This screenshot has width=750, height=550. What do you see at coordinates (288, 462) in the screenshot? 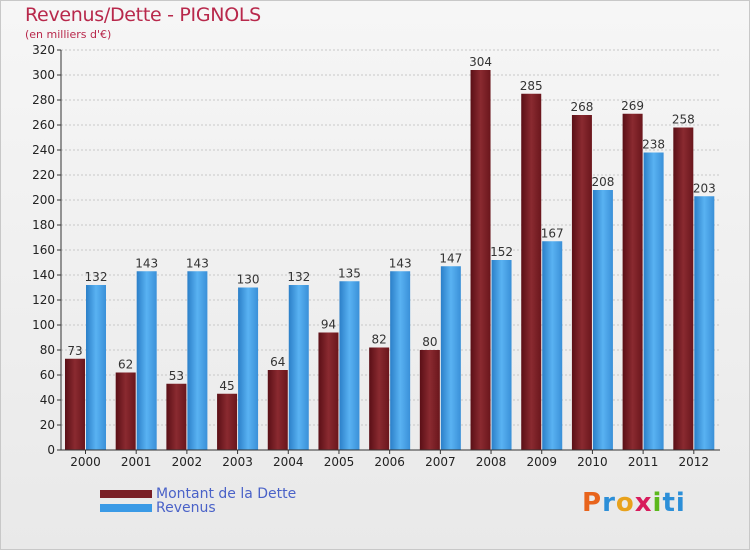
I see `x-tick-label: 2004` at bounding box center [288, 462].